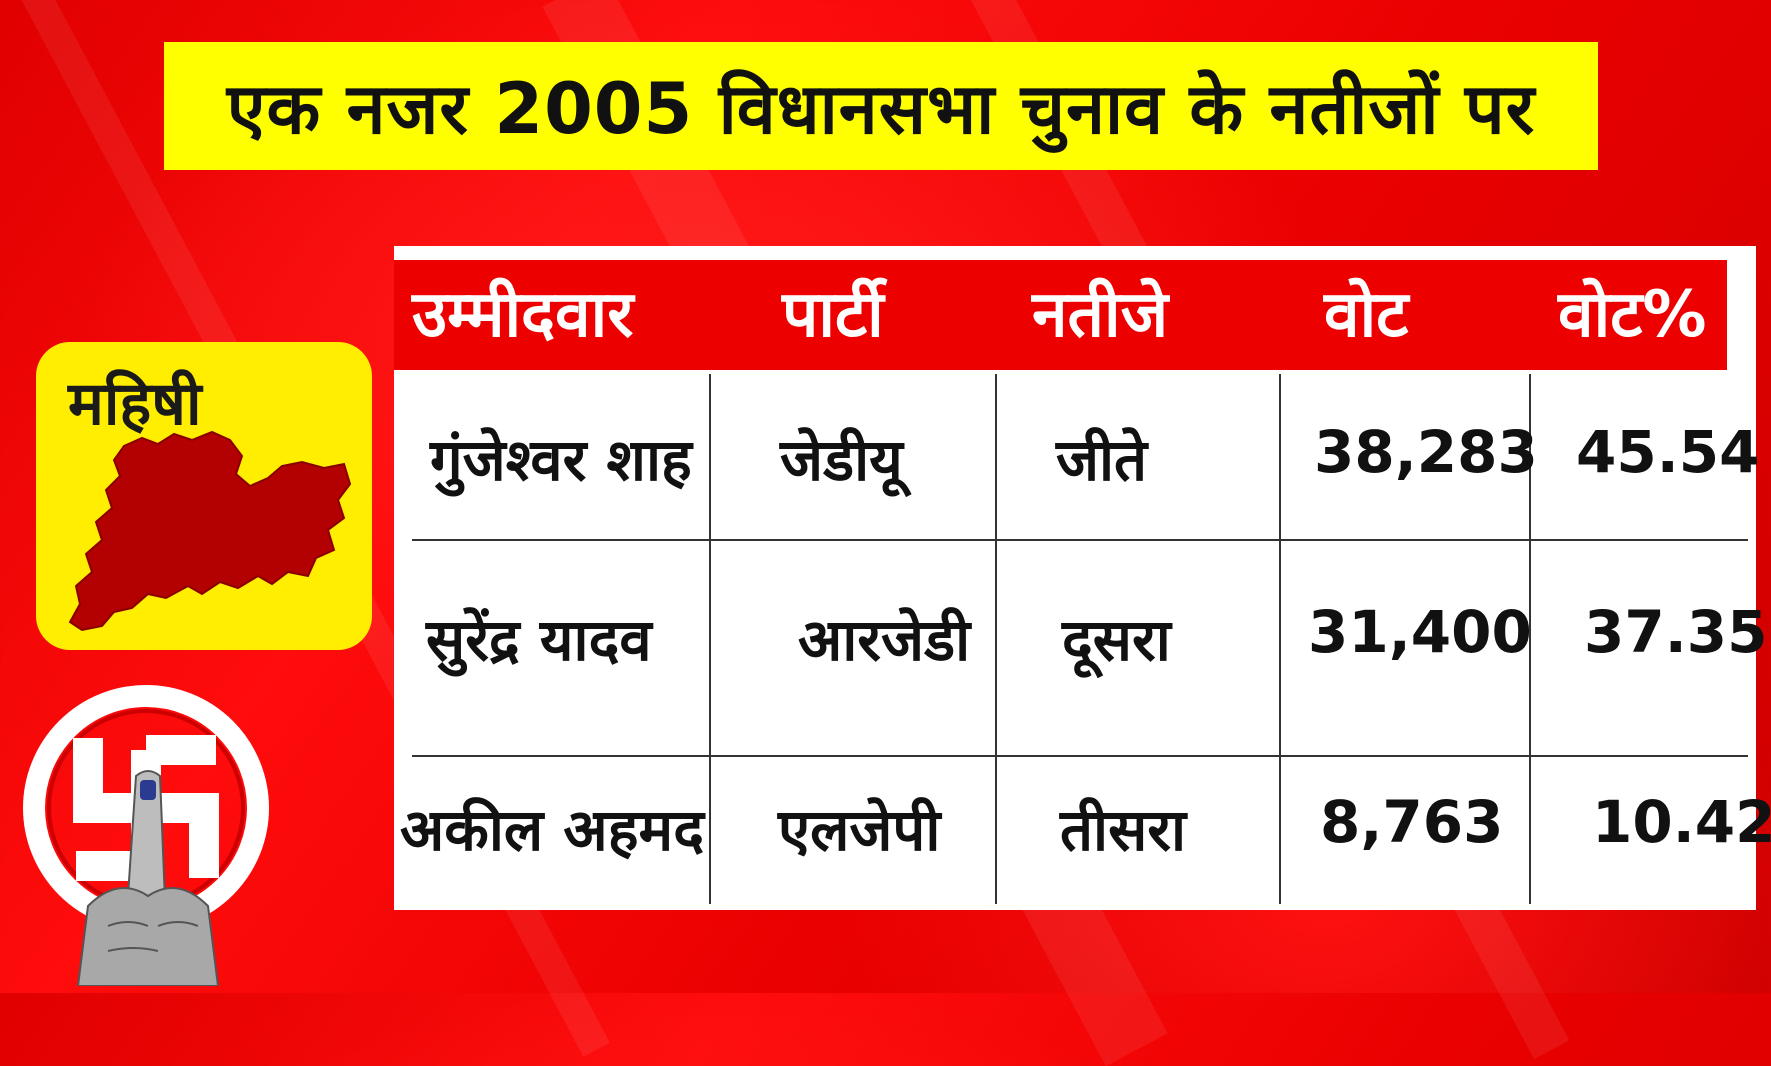  What do you see at coordinates (552, 830) in the screenshot?
I see `candidate-name: अकील अहमद` at bounding box center [552, 830].